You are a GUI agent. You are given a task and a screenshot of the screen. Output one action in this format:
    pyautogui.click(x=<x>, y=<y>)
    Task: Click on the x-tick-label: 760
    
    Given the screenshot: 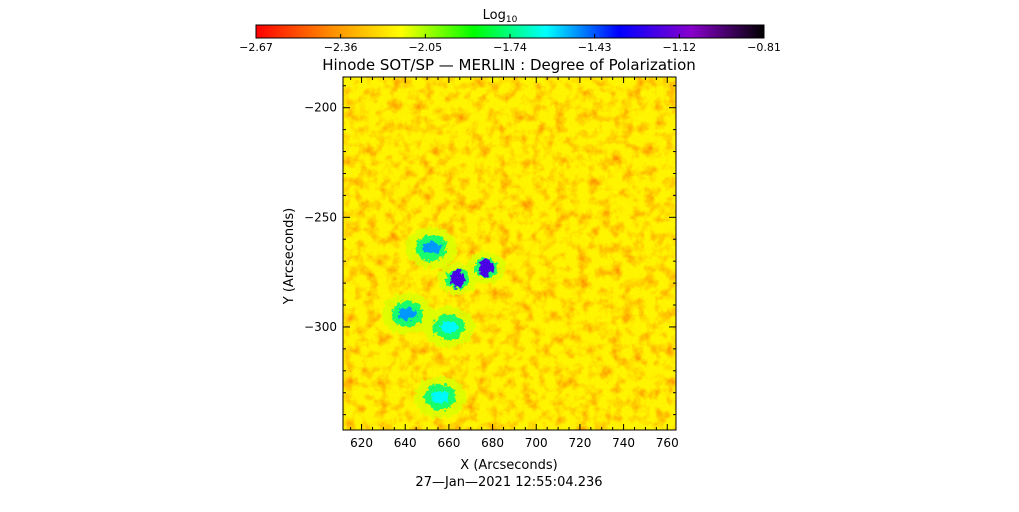 What is the action you would take?
    pyautogui.click(x=667, y=443)
    